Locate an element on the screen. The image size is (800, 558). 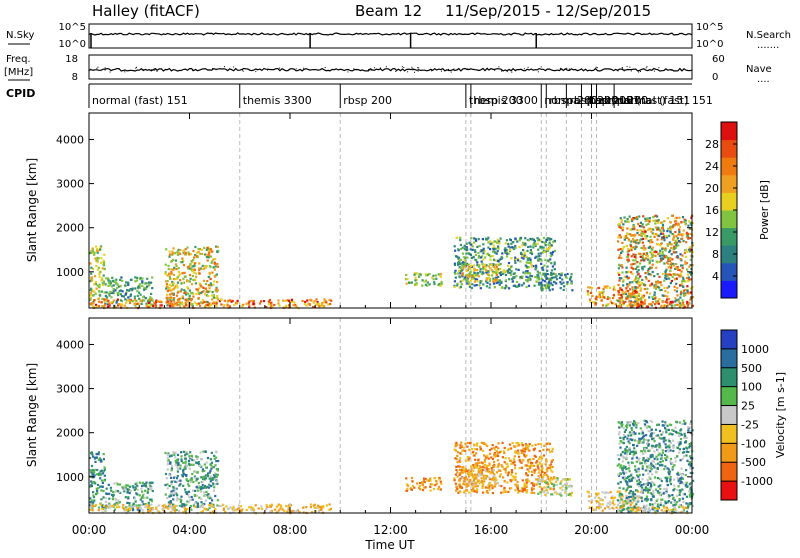
freq-left-label: Freq. is located at coordinates (18, 59).